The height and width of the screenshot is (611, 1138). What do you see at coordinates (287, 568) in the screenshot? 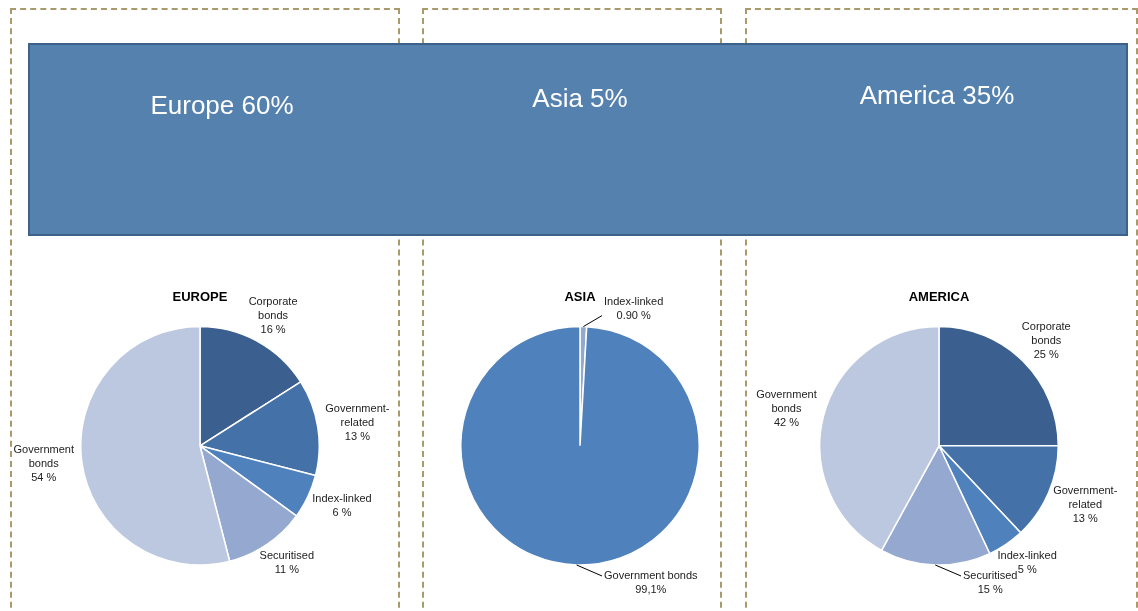
I see `data-label: 11 %` at bounding box center [287, 568].